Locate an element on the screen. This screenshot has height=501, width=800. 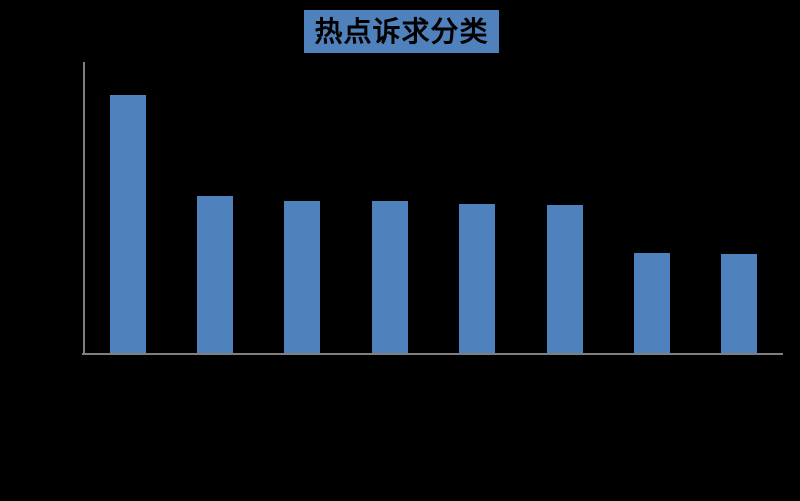
x-axis-line is located at coordinates (432, 354).